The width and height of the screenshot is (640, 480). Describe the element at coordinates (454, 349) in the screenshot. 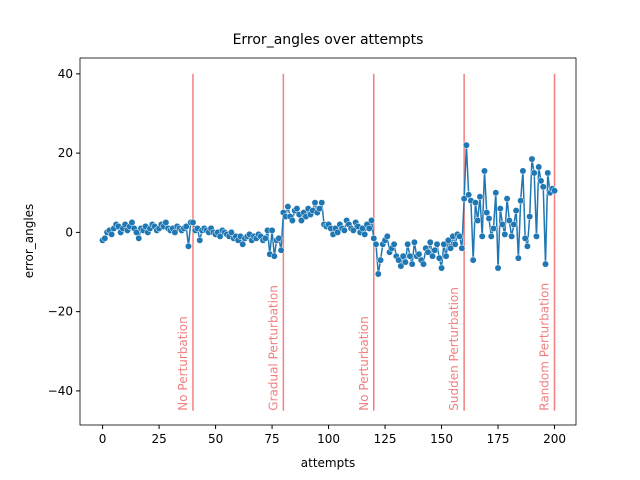

I see `perturbation-label: Sudden Perturbation` at that location.